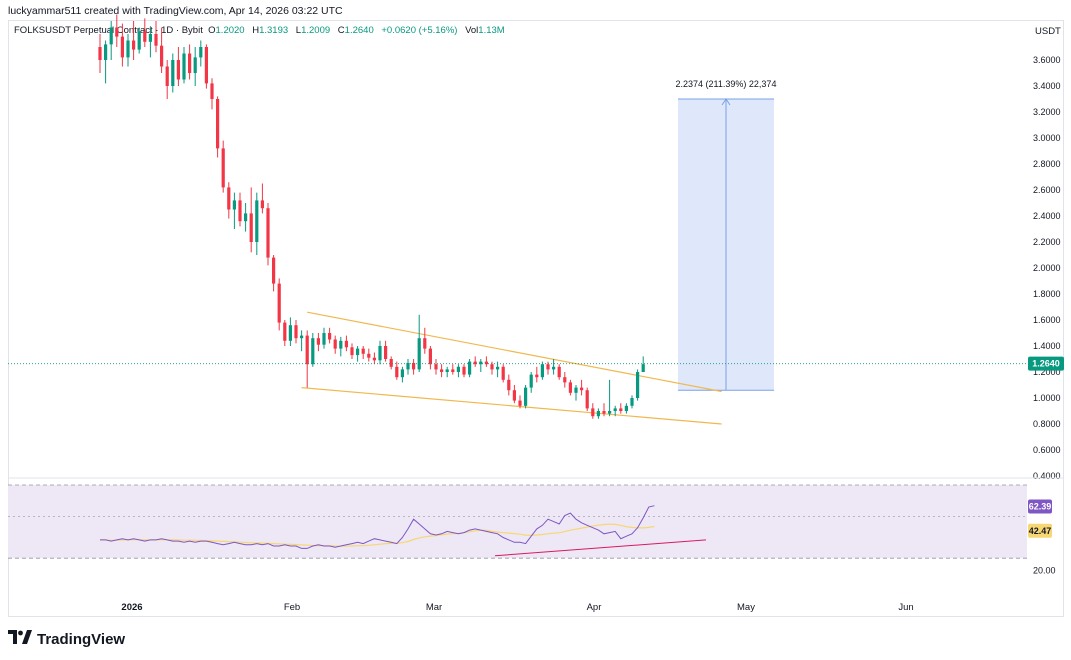 The height and width of the screenshot is (660, 1071). What do you see at coordinates (1048, 31) in the screenshot?
I see `currency-label: USDT` at bounding box center [1048, 31].